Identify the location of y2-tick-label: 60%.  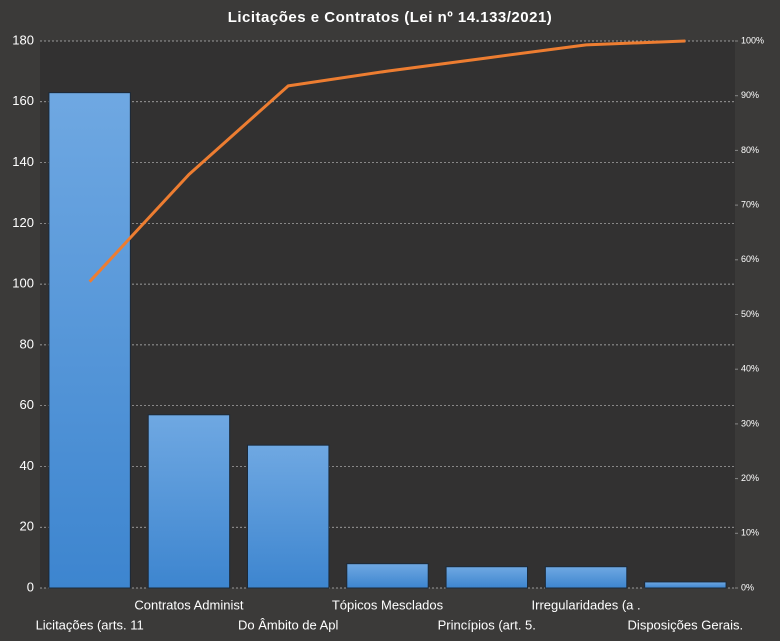
(750, 259).